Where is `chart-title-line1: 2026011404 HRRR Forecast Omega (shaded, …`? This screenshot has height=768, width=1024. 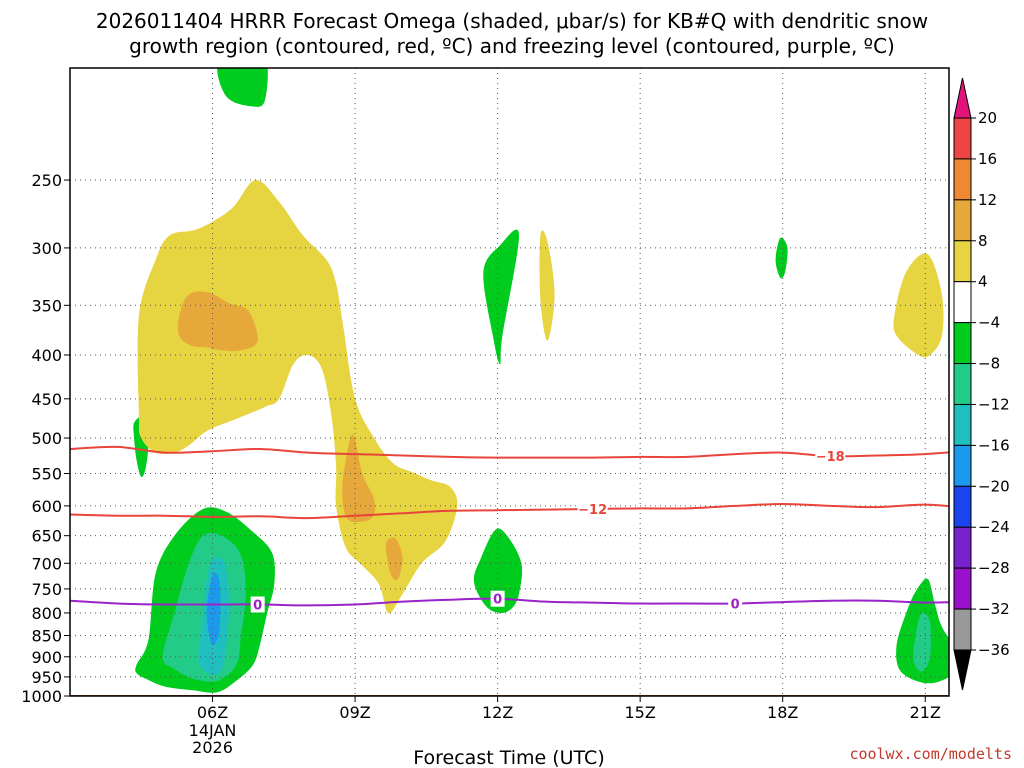
chart-title-line1: 2026011404 HRRR Forecast Omega (shaded, … is located at coordinates (512, 21).